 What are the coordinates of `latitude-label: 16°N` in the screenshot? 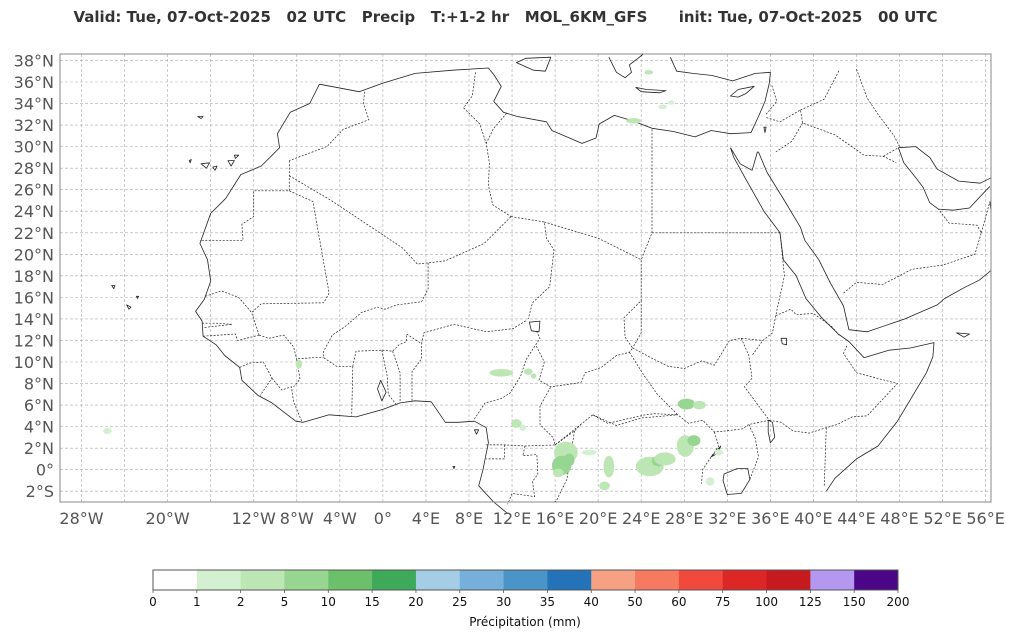 It's located at (34, 297).